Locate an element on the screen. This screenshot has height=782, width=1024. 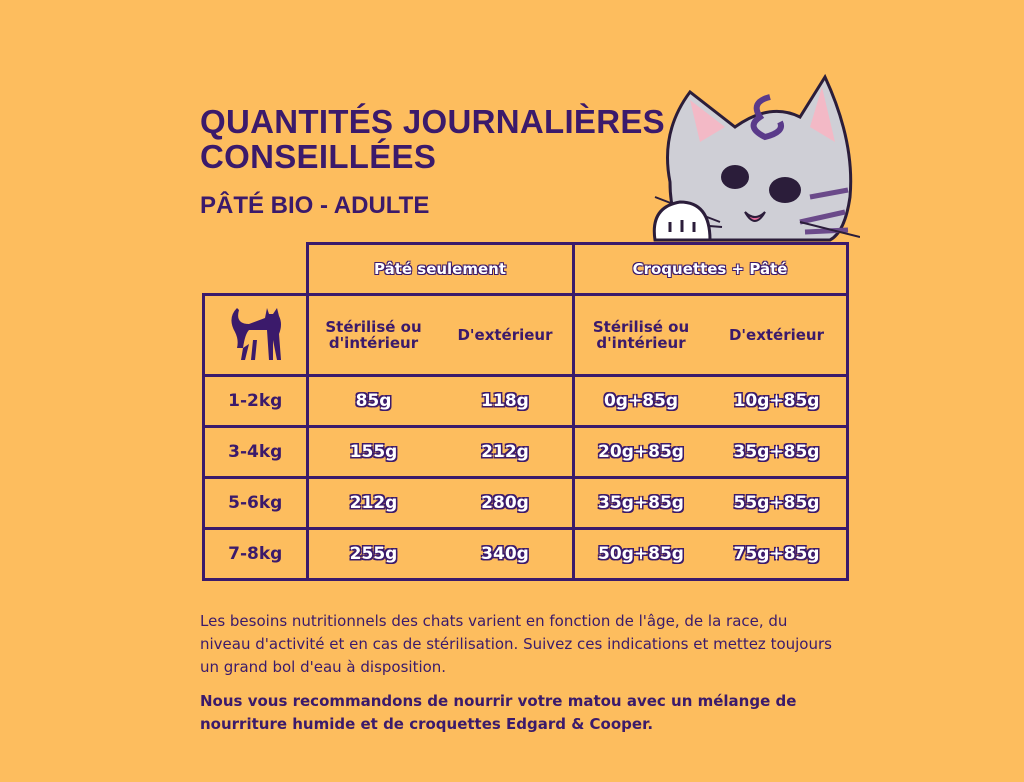
cat-mascot is located at coordinates (756, 157).